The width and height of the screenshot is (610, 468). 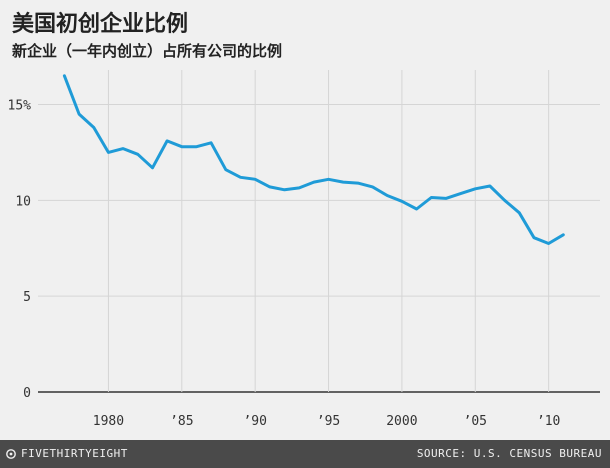 I want to click on y-tick-label: 5, so click(x=27, y=297).